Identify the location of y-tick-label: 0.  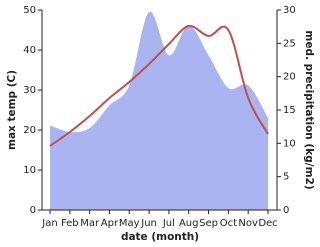
(33, 210).